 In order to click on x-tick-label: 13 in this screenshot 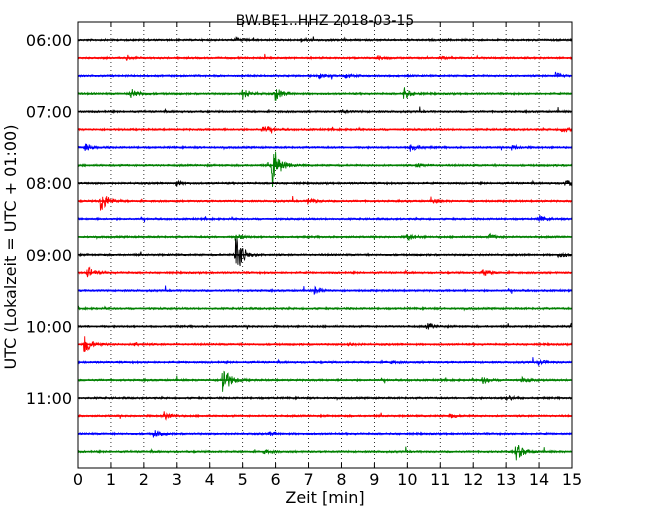, I will do `click(506, 479)`.